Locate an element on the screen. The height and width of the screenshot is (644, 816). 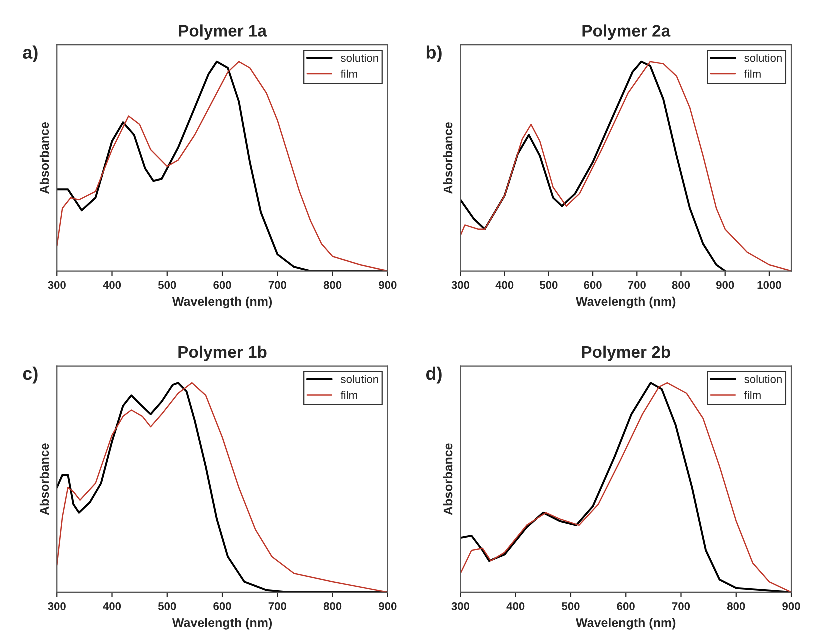
chart-title: Polymer 2b is located at coordinates (626, 354).